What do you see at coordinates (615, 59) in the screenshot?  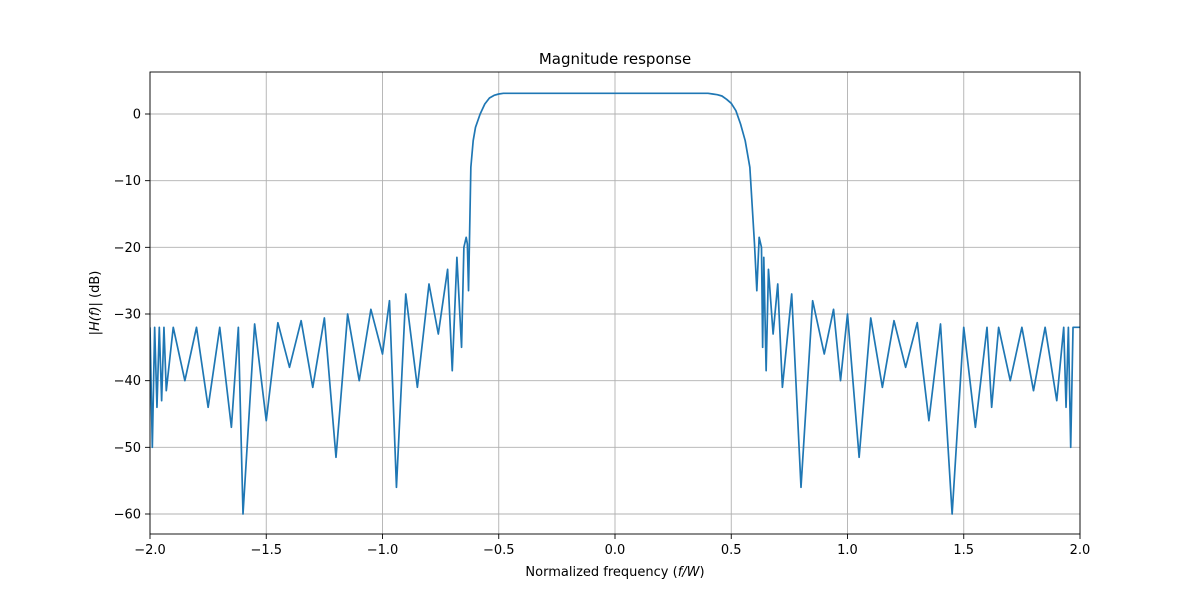 I see `chart-title: Magnitude response` at bounding box center [615, 59].